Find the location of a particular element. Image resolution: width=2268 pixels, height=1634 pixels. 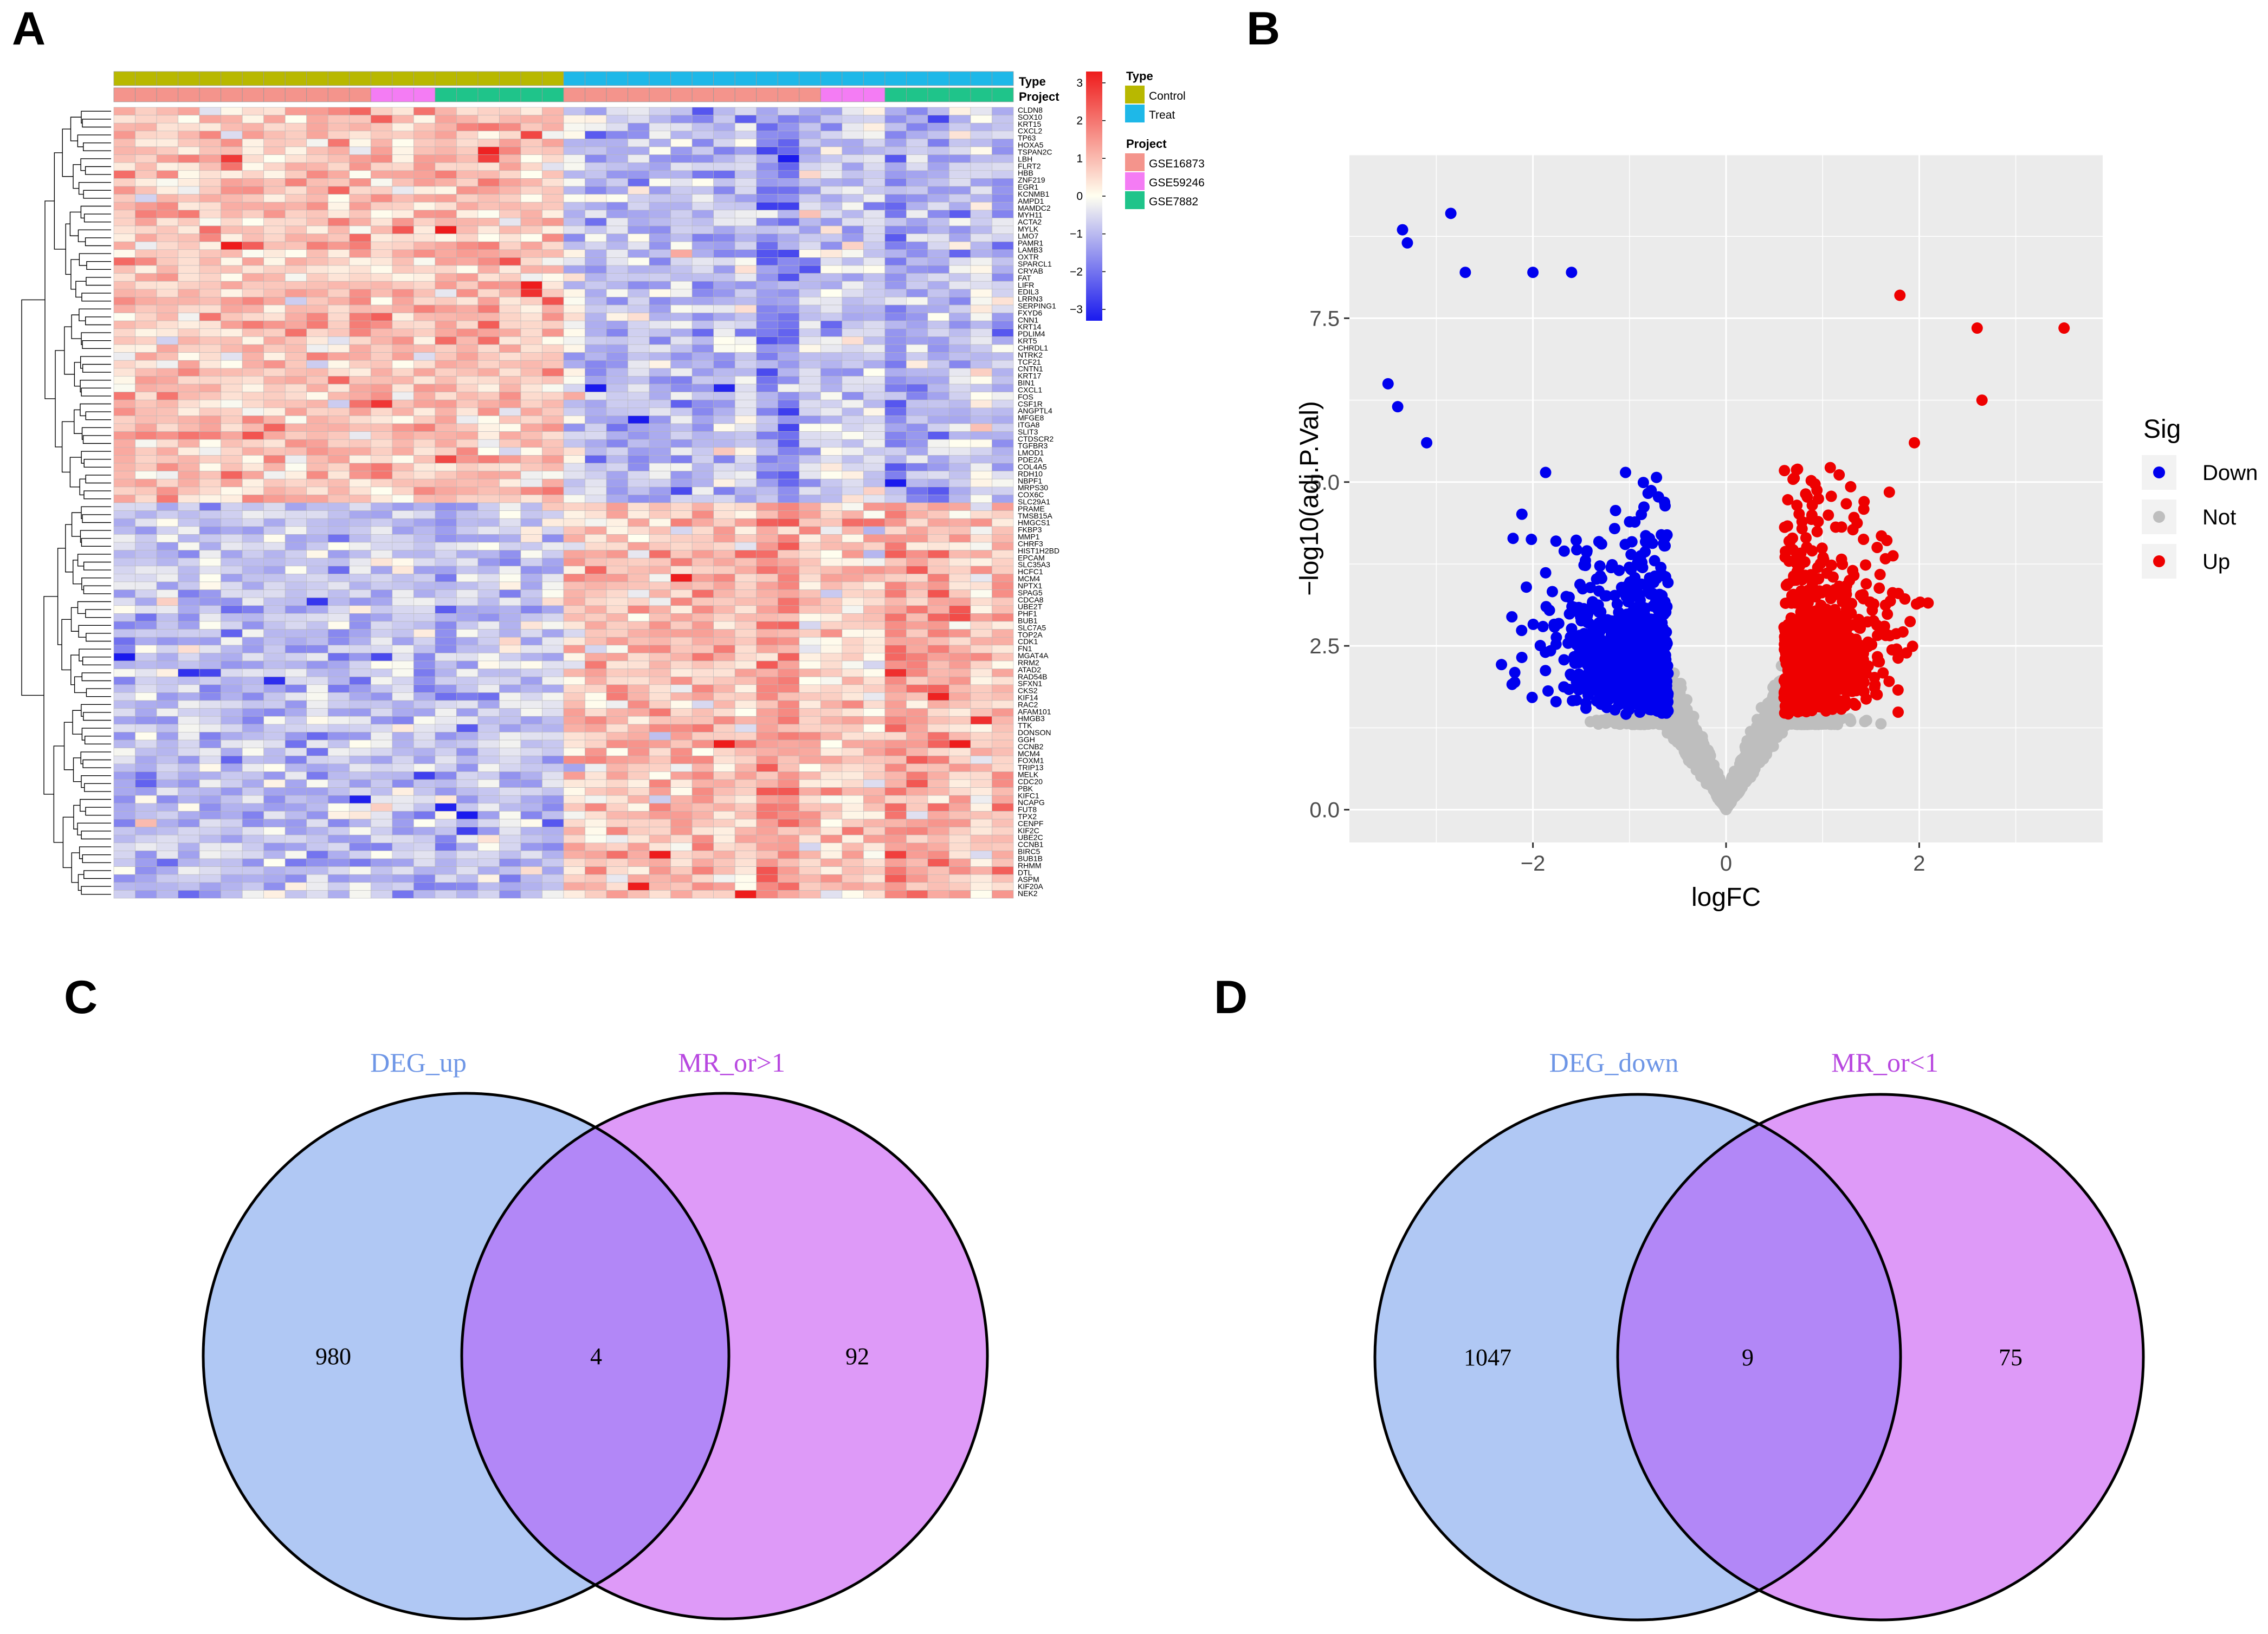

heatmap-gene-label: ASPM is located at coordinates (1028, 879).